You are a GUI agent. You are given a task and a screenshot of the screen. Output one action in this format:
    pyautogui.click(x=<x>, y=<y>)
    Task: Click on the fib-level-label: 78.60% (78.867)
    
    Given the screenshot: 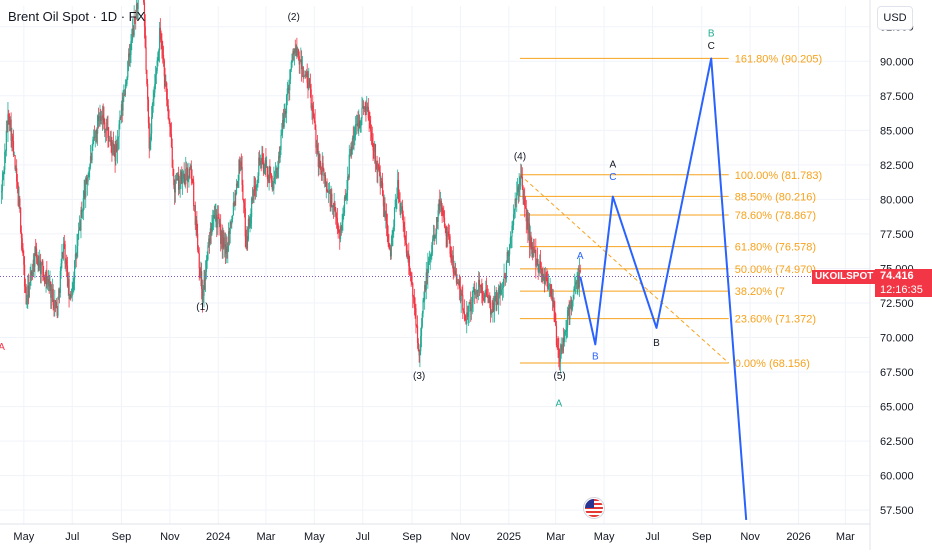 What is the action you would take?
    pyautogui.click(x=775, y=216)
    